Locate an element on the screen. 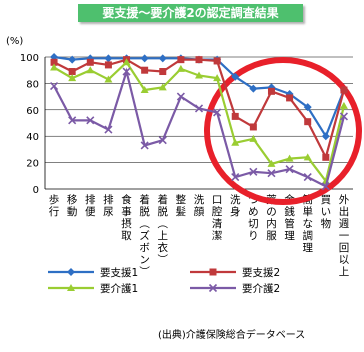 This screenshot has height=352, width=364. x-tick-label: 着脱︵ズボン︶ is located at coordinates (144, 235).